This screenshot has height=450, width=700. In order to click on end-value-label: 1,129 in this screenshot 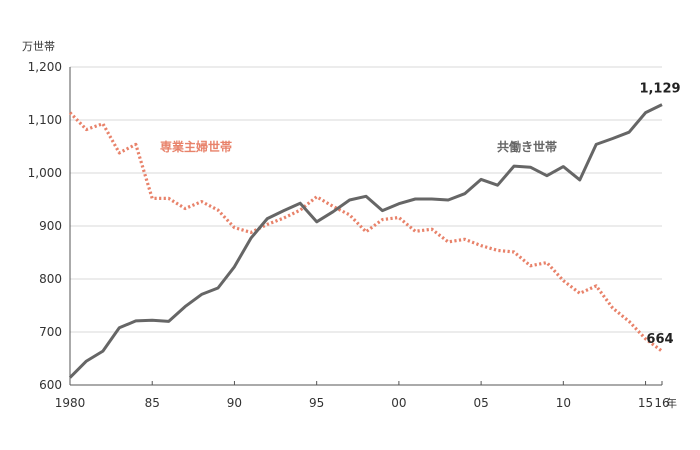, I will do `click(659, 89)`.